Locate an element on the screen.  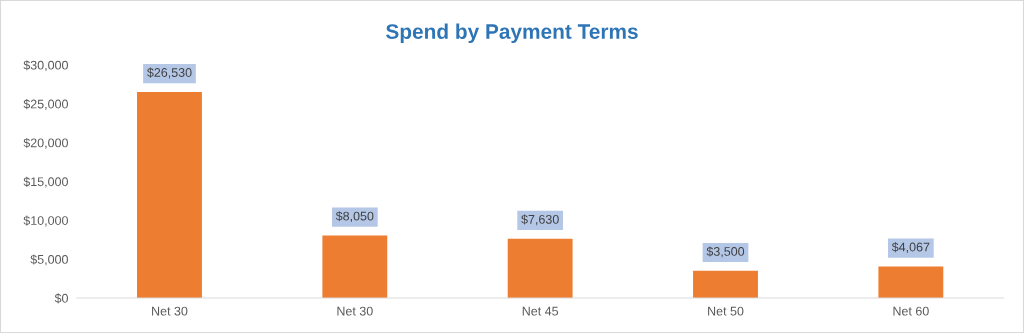
y-tick-label: $10,000 is located at coordinates (45, 221).